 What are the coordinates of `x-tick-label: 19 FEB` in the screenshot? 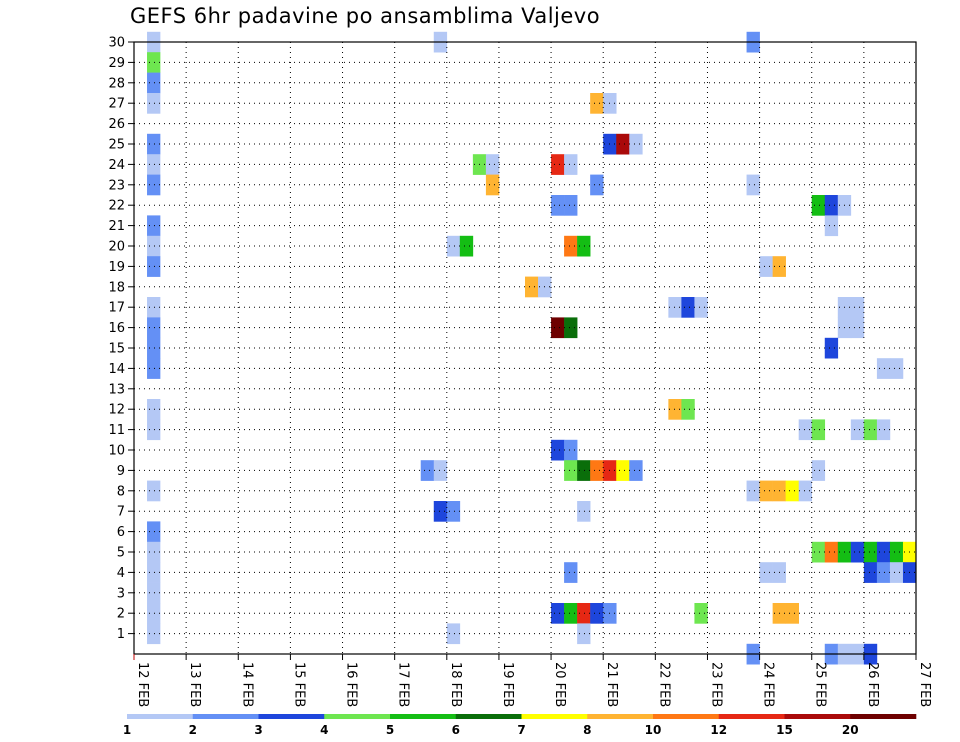 It's located at (507, 684).